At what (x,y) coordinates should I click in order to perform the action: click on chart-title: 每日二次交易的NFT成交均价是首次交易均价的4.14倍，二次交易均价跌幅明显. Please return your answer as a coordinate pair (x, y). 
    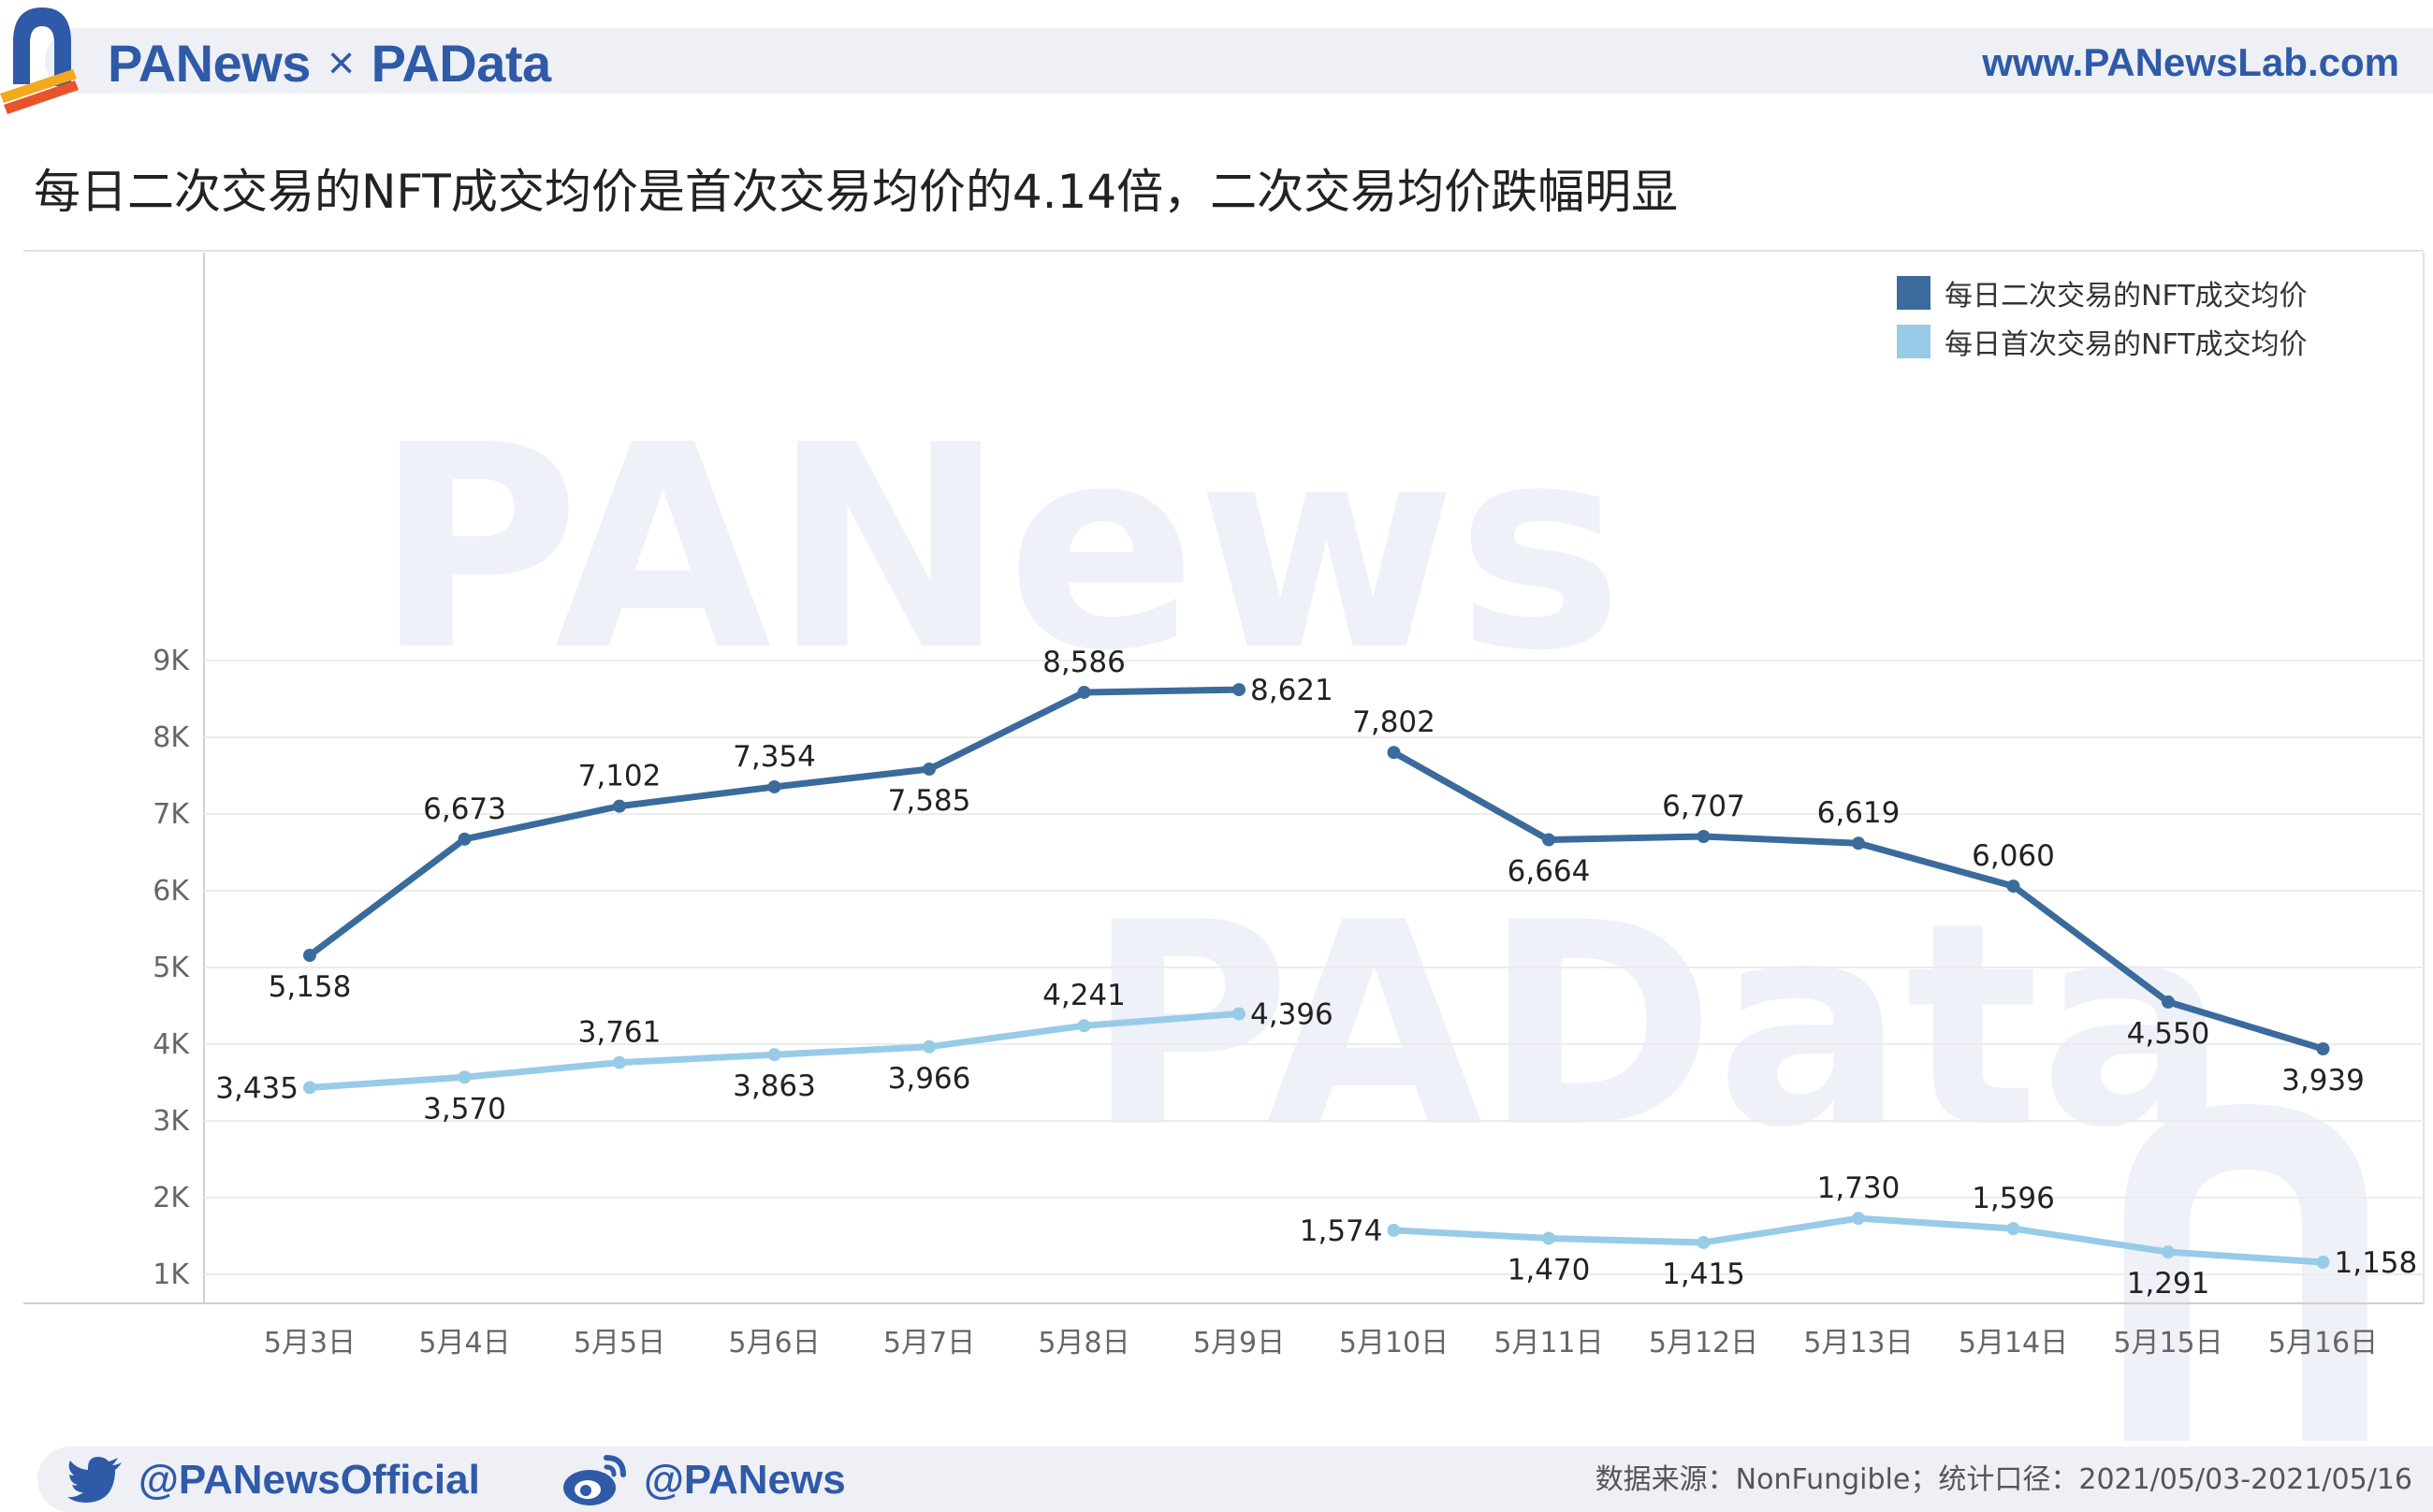
    Looking at the image, I should click on (856, 192).